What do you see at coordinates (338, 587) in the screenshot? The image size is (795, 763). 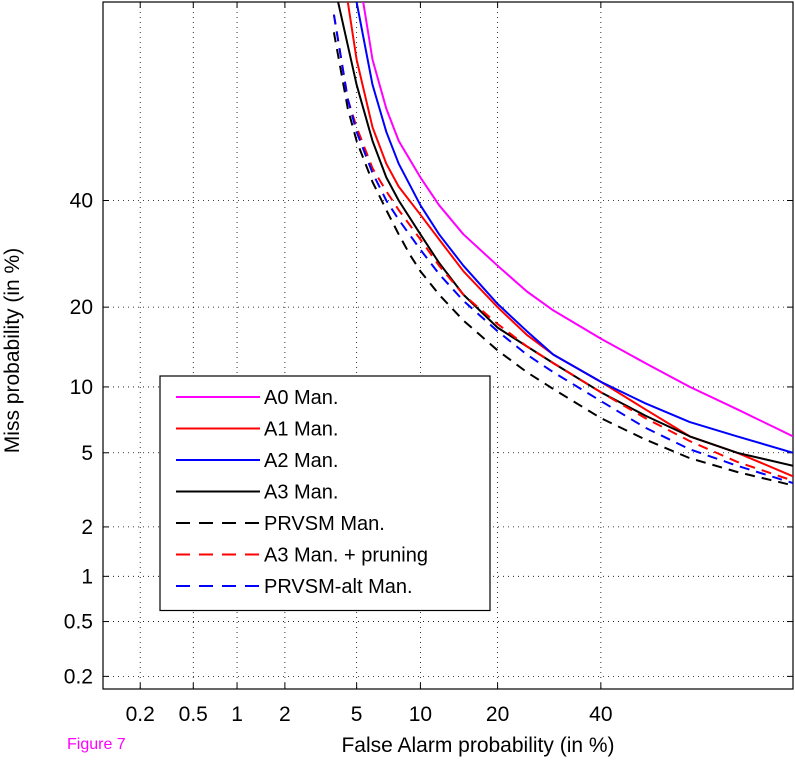 I see `legend-label: PRVSM-alt Man.` at bounding box center [338, 587].